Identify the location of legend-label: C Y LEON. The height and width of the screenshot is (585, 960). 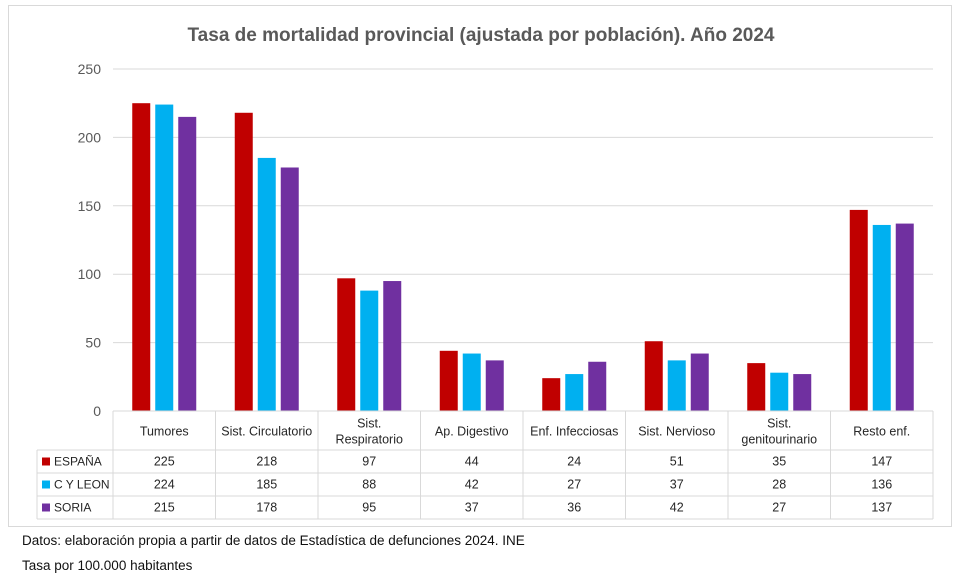
(82, 485).